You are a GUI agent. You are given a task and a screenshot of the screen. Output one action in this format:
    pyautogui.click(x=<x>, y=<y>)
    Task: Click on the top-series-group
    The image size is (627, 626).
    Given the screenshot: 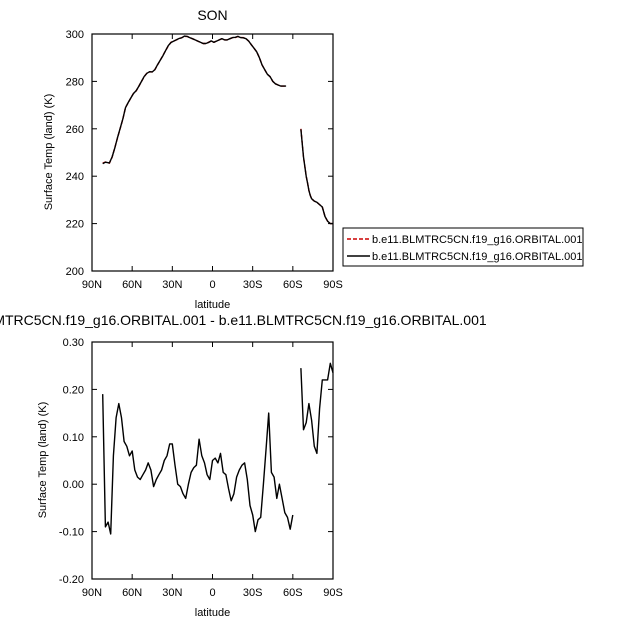 What is the action you would take?
    pyautogui.click(x=217, y=130)
    